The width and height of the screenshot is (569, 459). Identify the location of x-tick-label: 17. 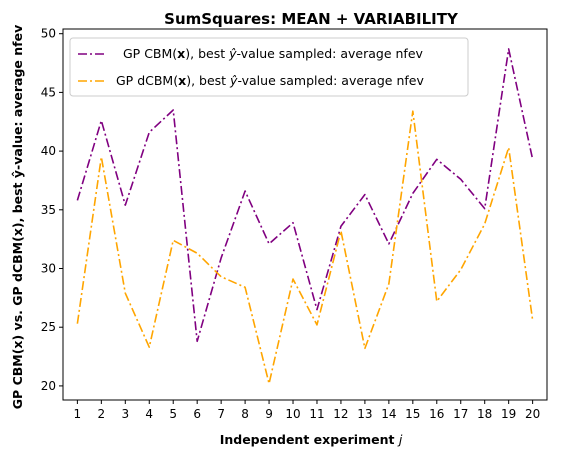
(460, 414).